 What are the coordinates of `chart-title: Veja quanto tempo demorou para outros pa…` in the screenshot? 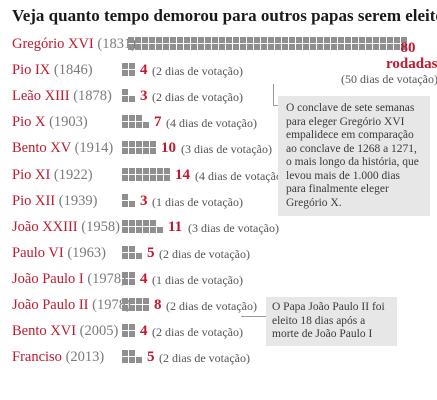 It's located at (224, 15).